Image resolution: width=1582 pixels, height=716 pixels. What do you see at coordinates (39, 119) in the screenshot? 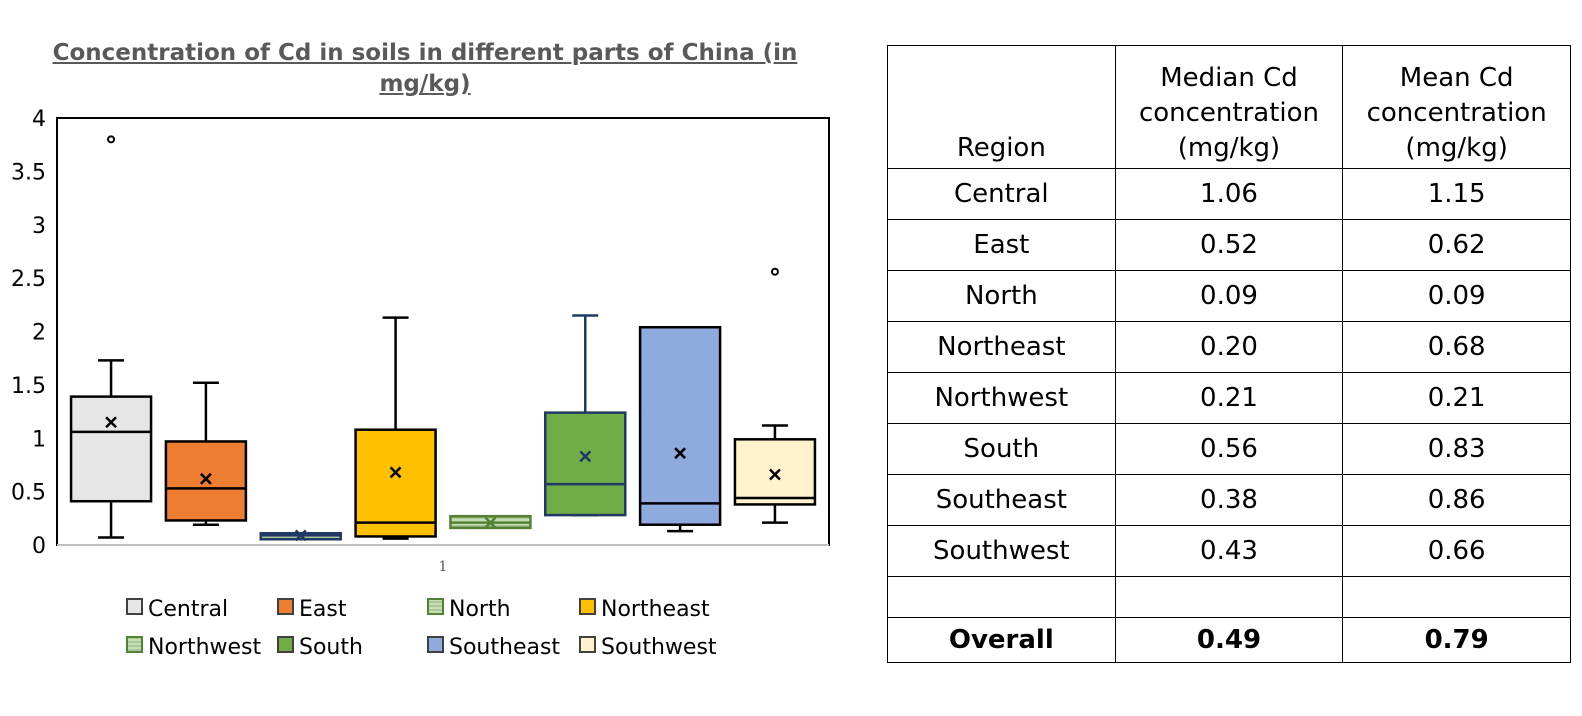
I see `y-tick-label: 4` at bounding box center [39, 119].